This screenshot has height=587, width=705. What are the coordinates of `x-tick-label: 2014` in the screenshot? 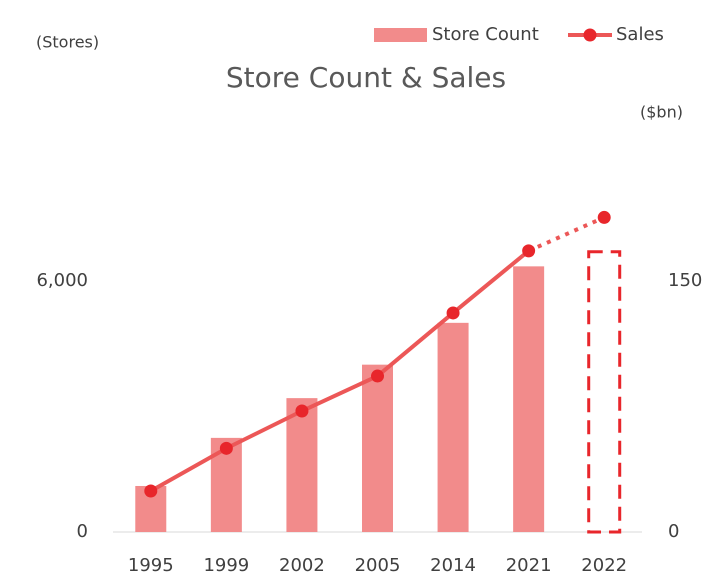 It's located at (453, 565).